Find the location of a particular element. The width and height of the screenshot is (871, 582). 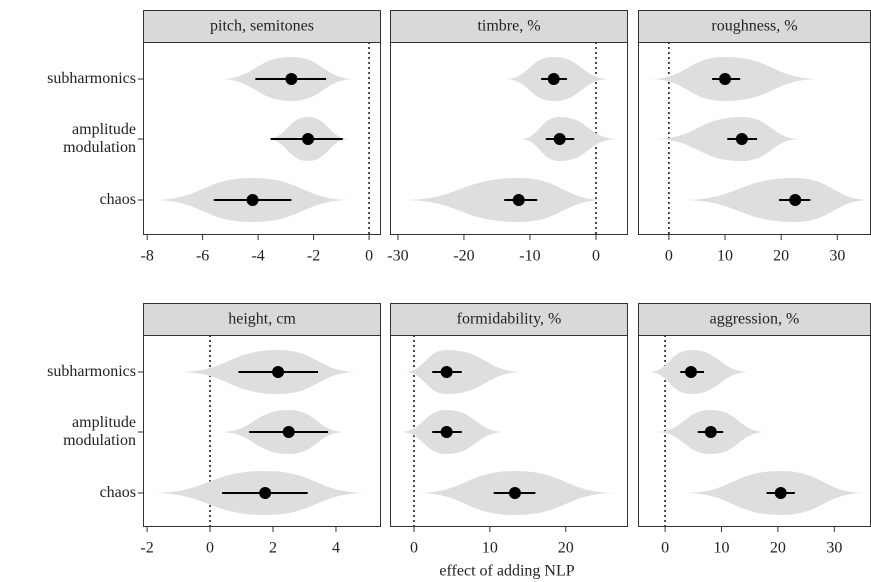

panel-title: formidability, % is located at coordinates (509, 319).